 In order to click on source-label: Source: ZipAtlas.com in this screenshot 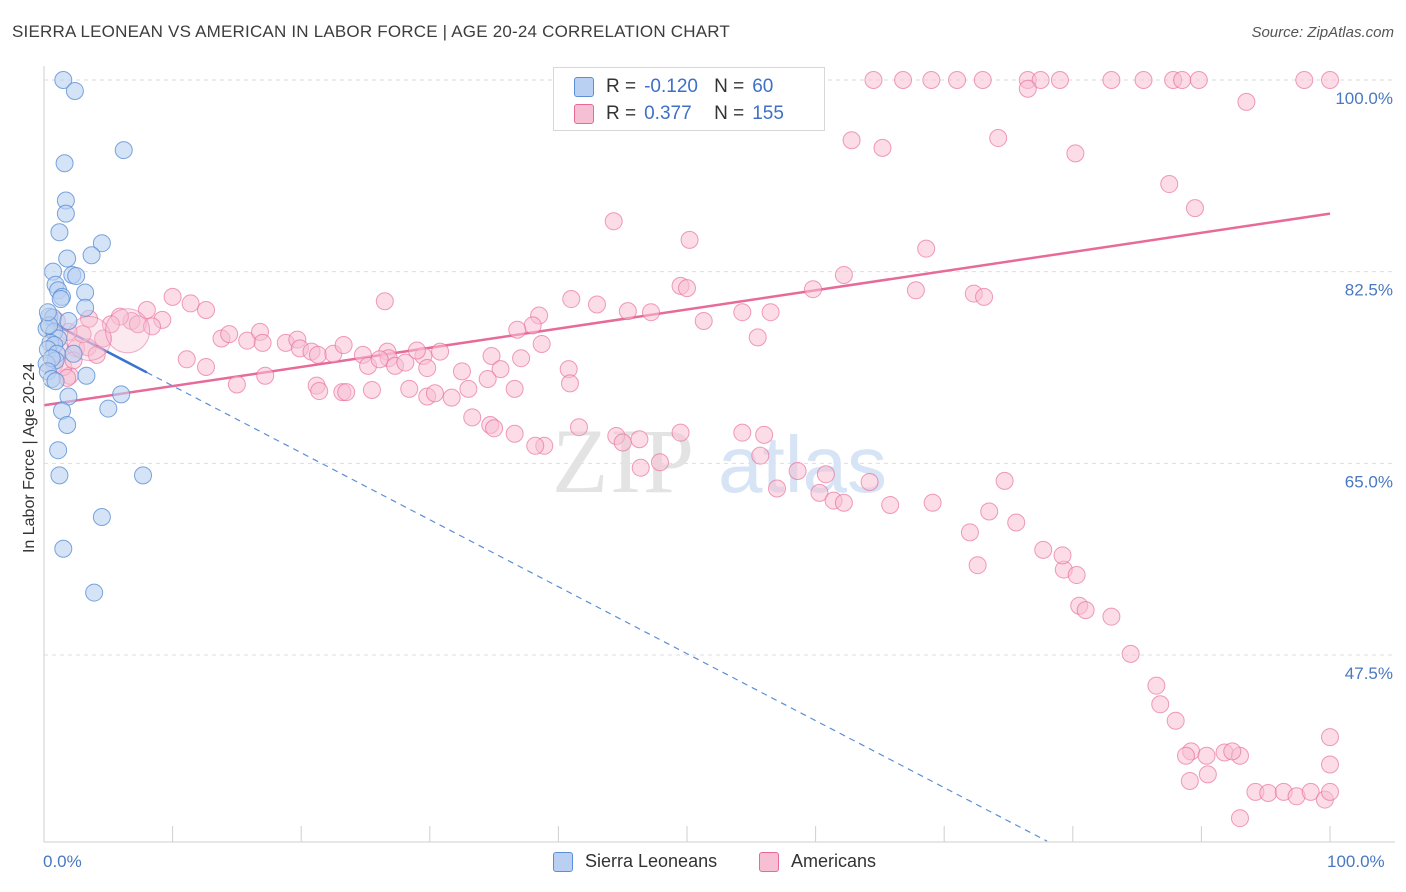, I will do `click(1322, 32)`.